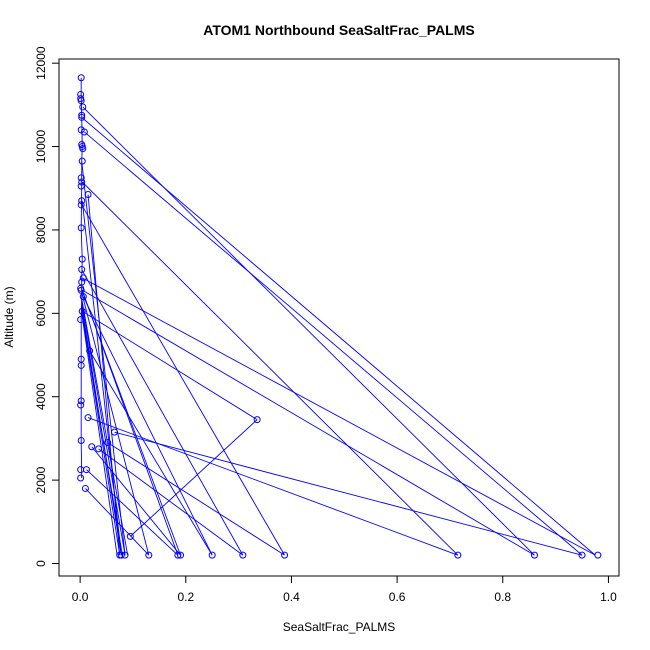 Image resolution: width=650 pixels, height=650 pixels. Describe the element at coordinates (397, 597) in the screenshot. I see `x-tick-label: 0.6` at that location.